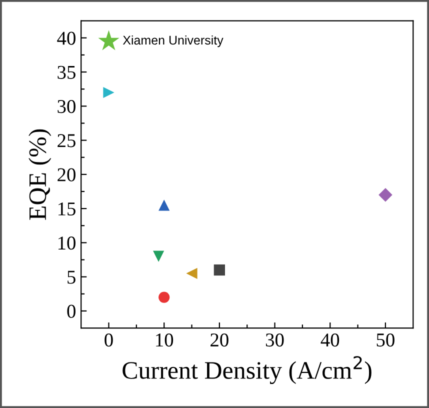 The height and width of the screenshot is (408, 429). Describe the element at coordinates (71, 311) in the screenshot. I see `y-tick-label: 0` at that location.